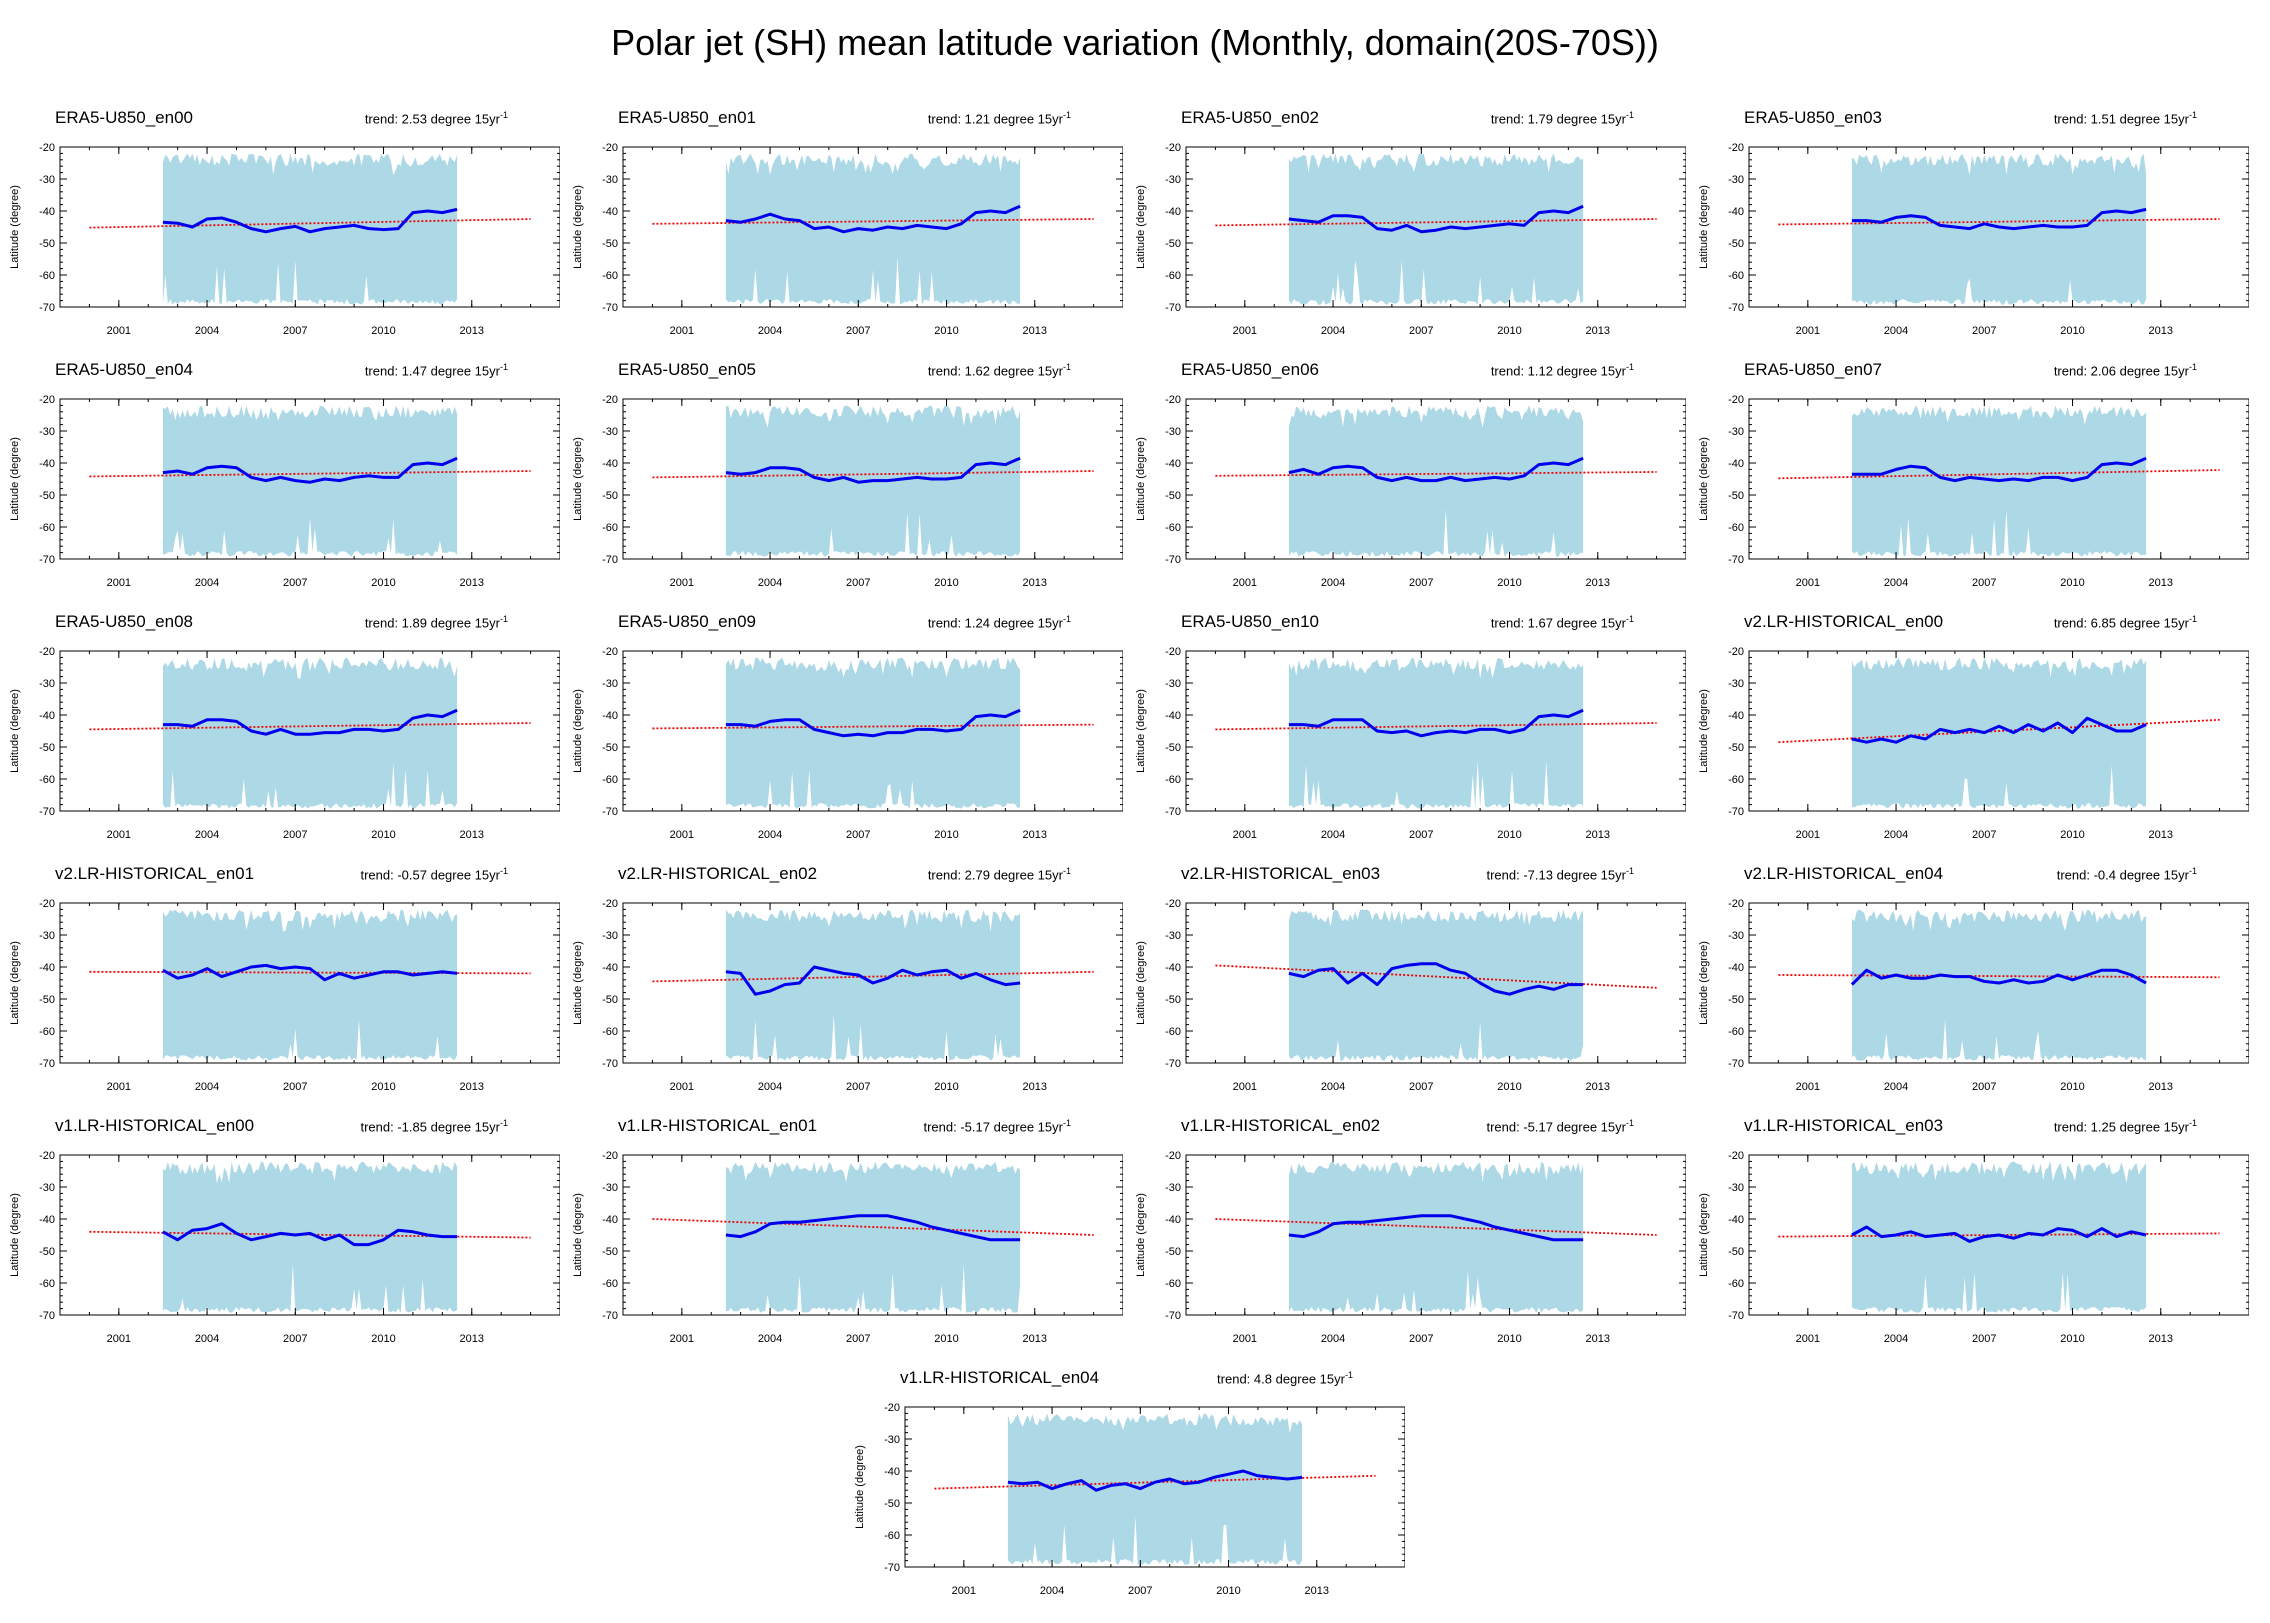 The height and width of the screenshot is (1623, 2270). Describe the element at coordinates (2125, 622) in the screenshot. I see `panel-trend: trend: 6.85 degree 15yr-1` at that location.